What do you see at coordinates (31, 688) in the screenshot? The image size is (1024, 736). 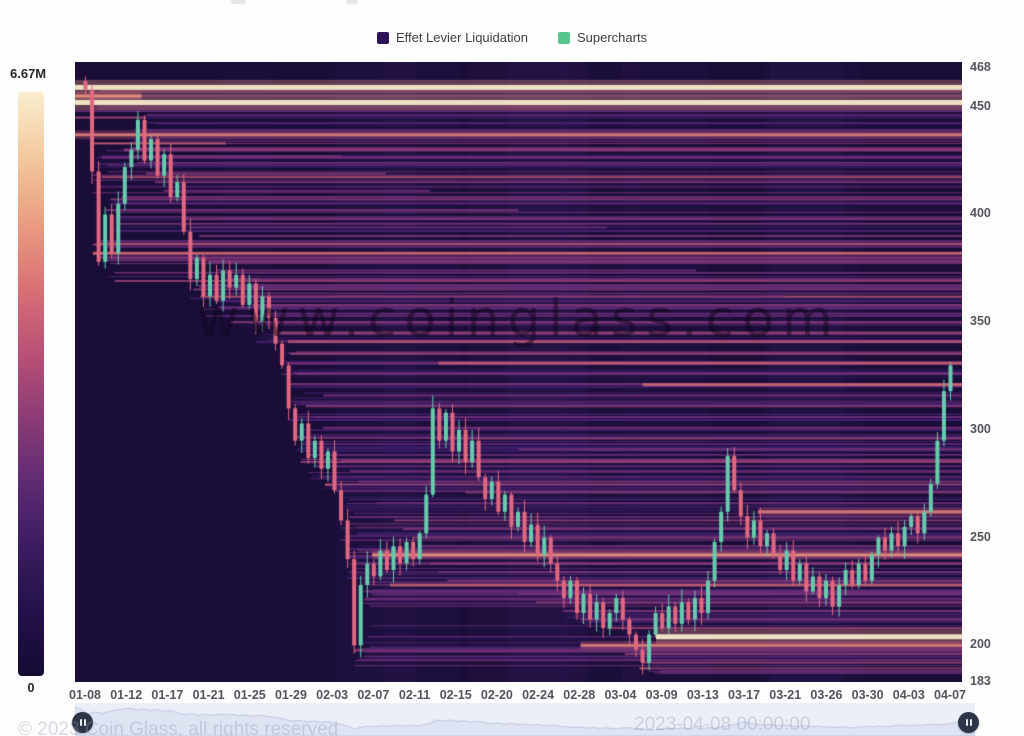 I see `colorbar-min-label: 0` at bounding box center [31, 688].